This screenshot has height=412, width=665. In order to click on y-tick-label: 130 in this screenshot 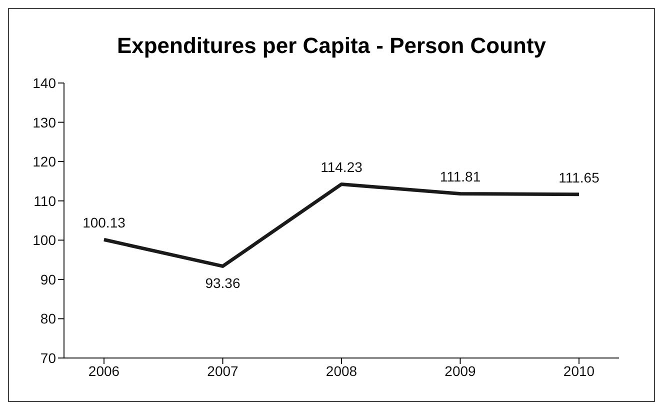, I will do `click(44, 122)`.